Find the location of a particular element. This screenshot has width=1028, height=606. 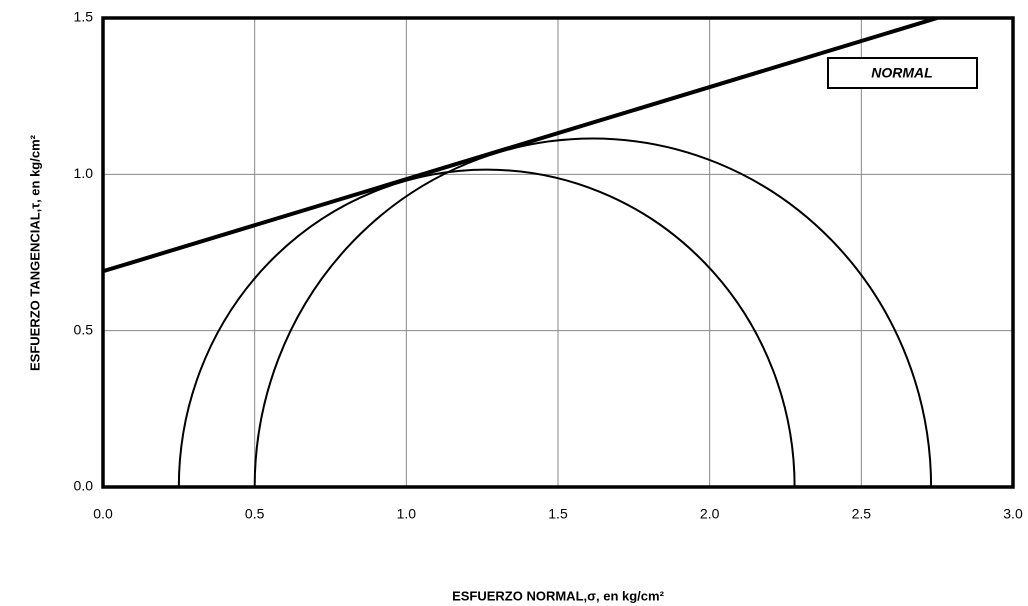

x-tick-label: 1.5 is located at coordinates (558, 514).